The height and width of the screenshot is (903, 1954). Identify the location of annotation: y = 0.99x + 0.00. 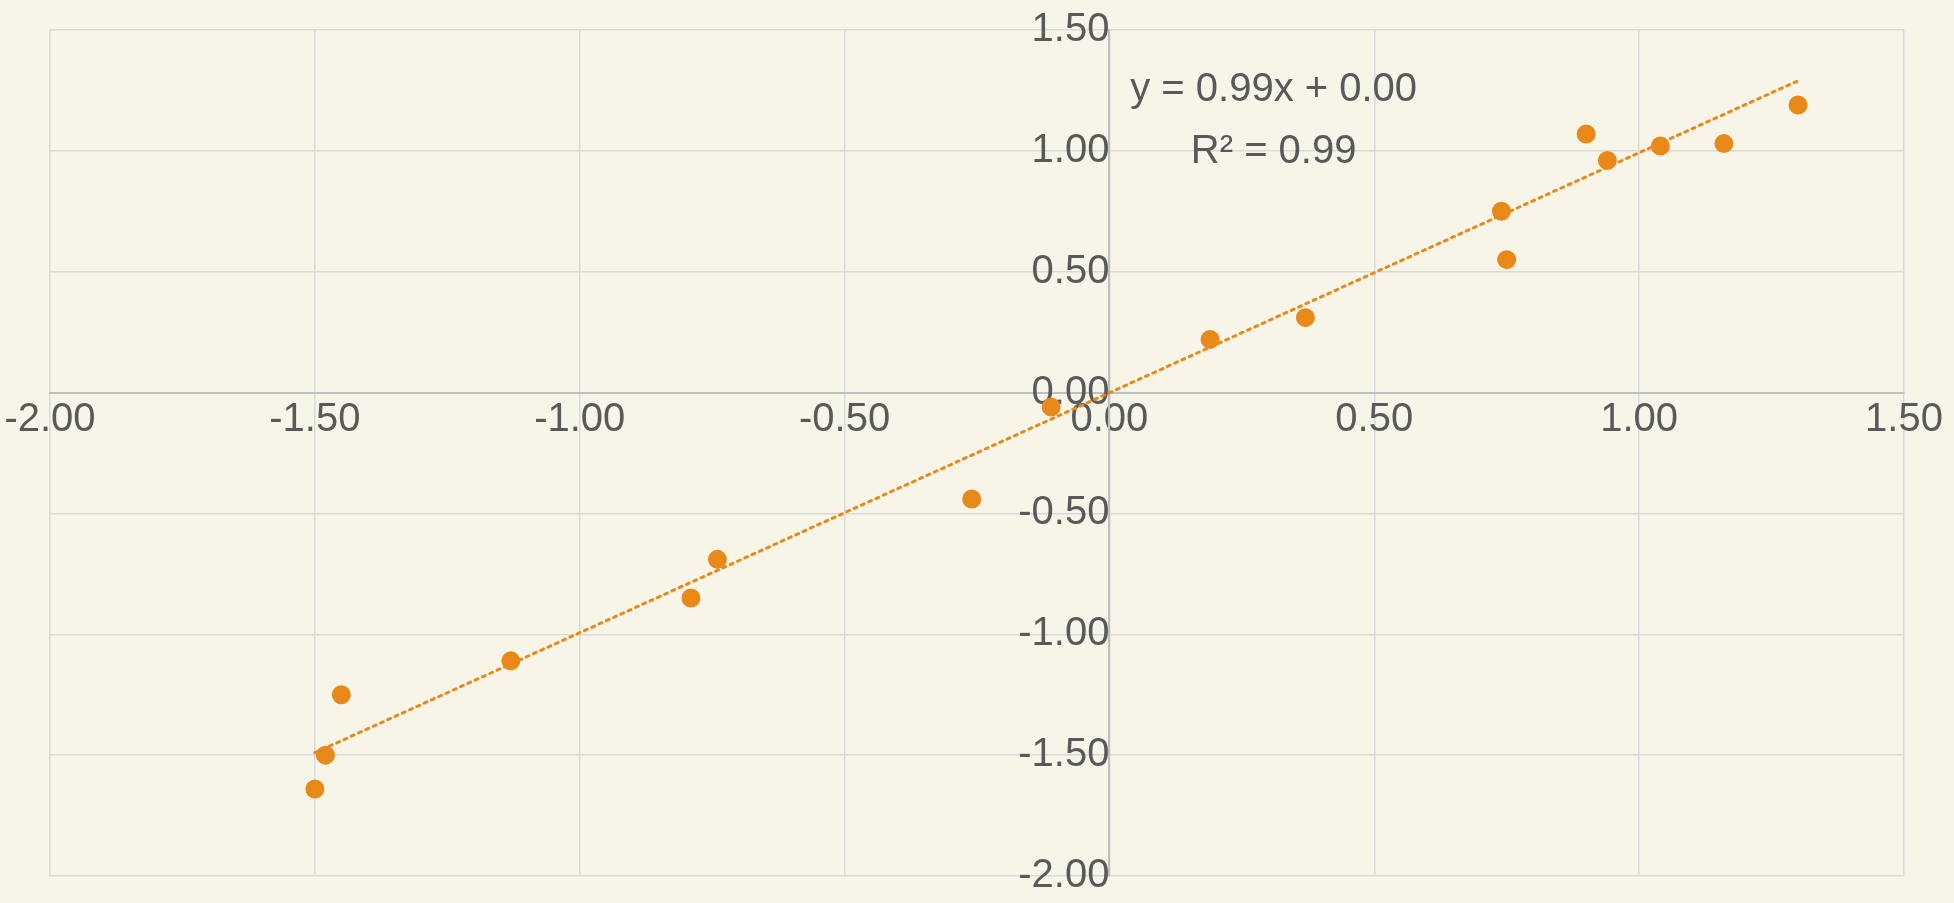
(1274, 87).